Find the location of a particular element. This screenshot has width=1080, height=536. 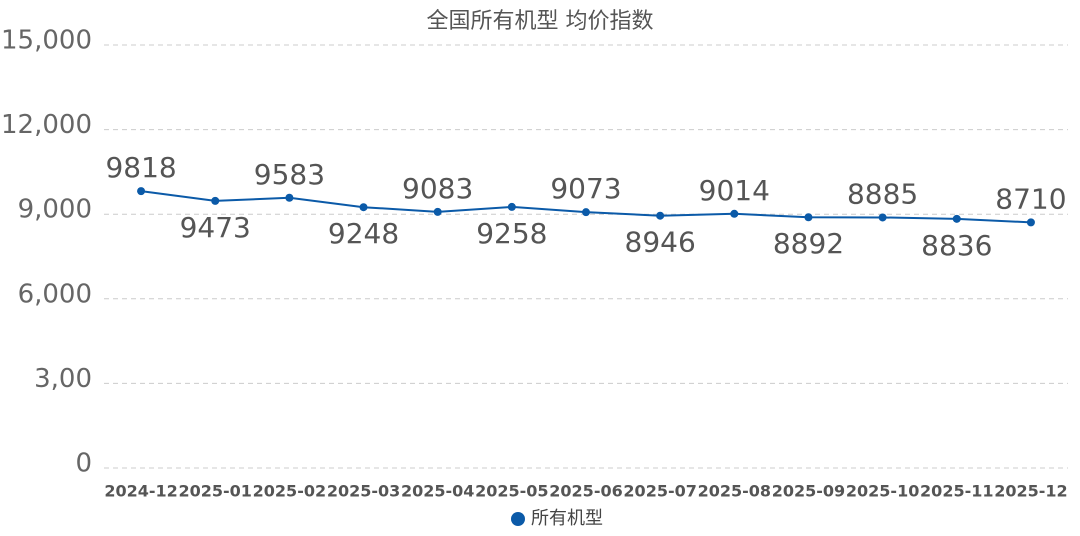

x-tick-label: 2025-10 is located at coordinates (882, 491).